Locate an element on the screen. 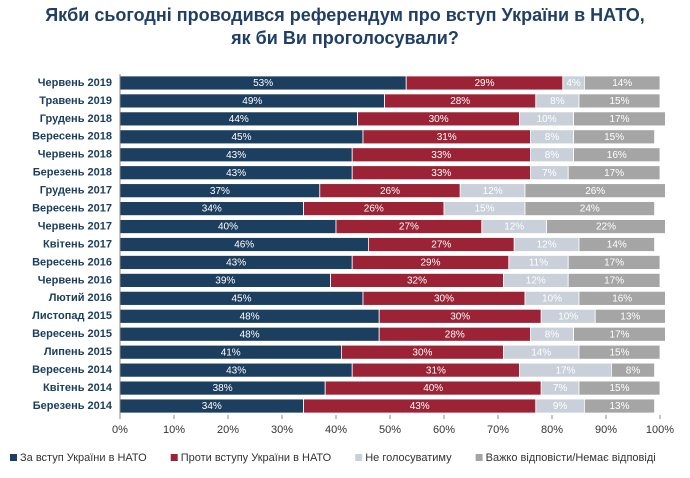  legend-label: Важко відповісти/Немає відповіді is located at coordinates (571, 458).